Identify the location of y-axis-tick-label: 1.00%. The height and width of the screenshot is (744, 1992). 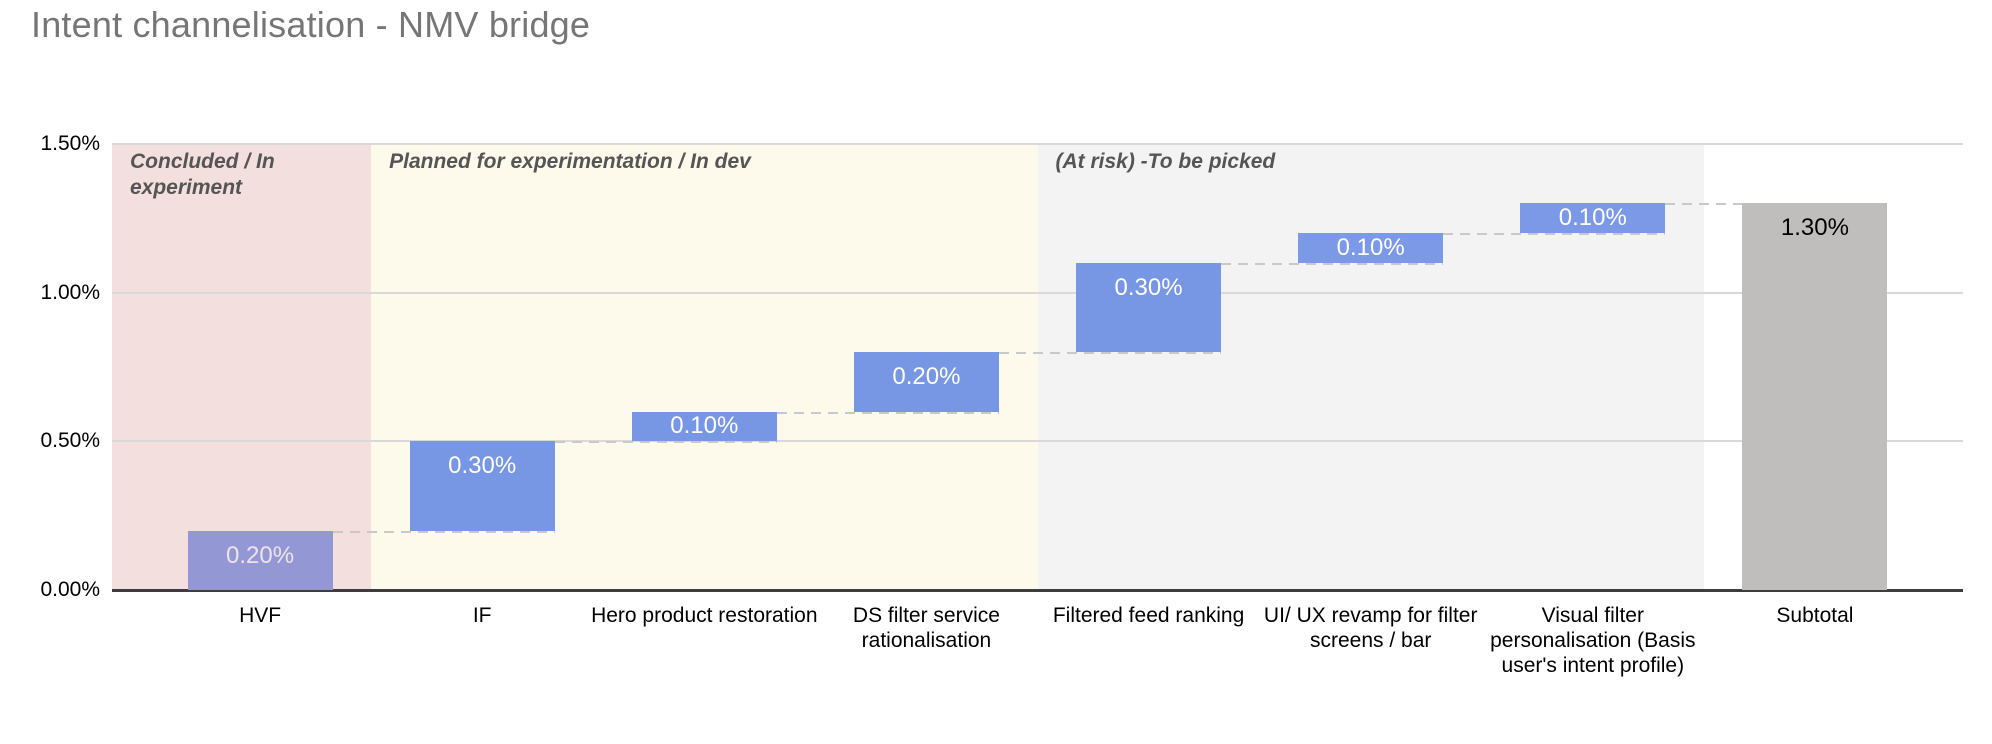
(70, 292).